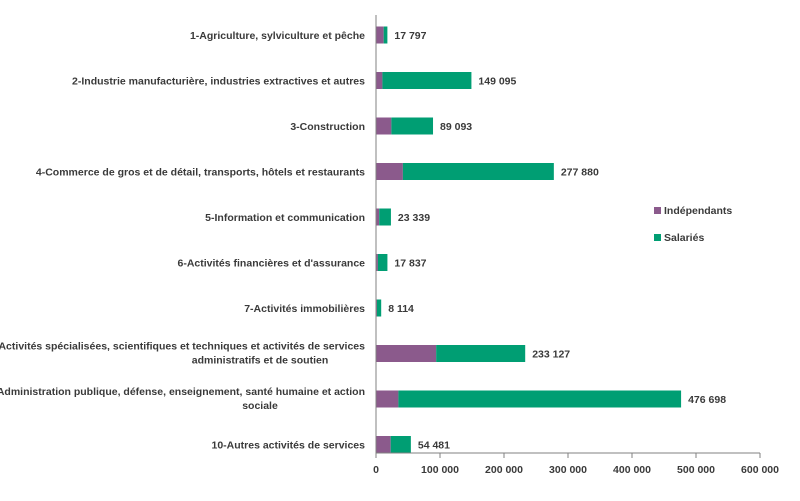 The width and height of the screenshot is (800, 501). I want to click on x-tick-label: 200 000, so click(504, 470).